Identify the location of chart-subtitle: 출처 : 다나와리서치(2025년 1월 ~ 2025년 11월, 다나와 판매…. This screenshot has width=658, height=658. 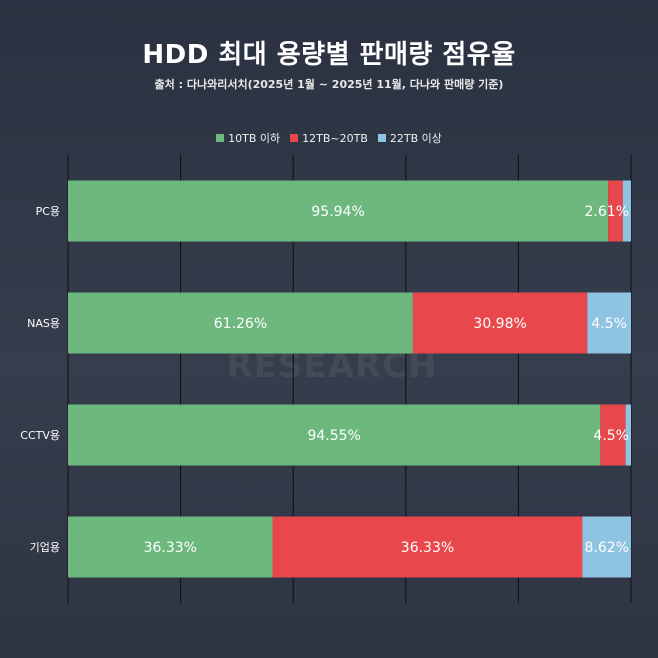
(329, 84).